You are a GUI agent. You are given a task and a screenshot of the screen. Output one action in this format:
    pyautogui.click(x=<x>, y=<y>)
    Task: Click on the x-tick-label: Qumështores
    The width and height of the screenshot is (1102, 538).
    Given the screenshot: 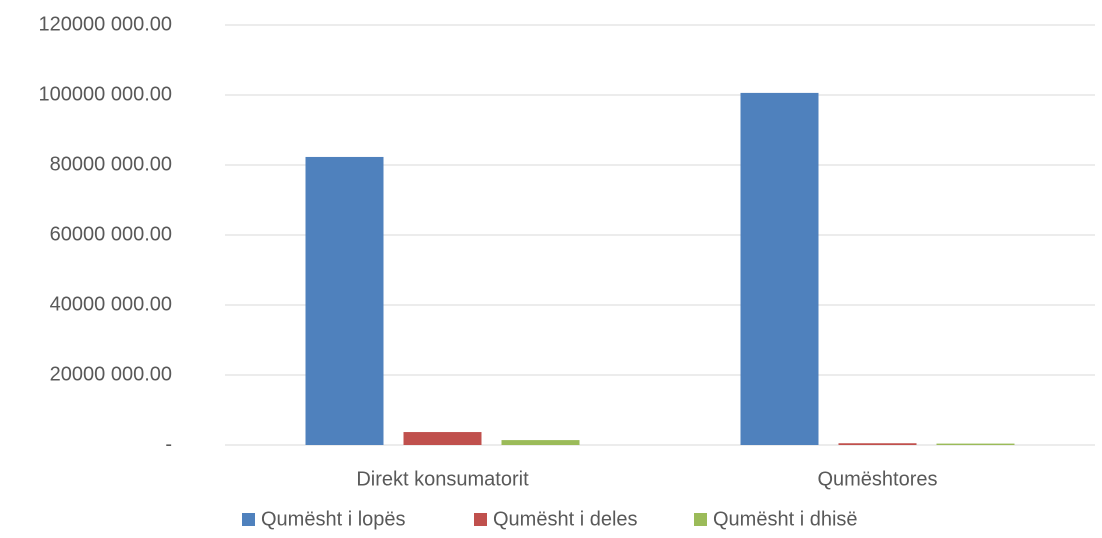 What is the action you would take?
    pyautogui.click(x=877, y=479)
    